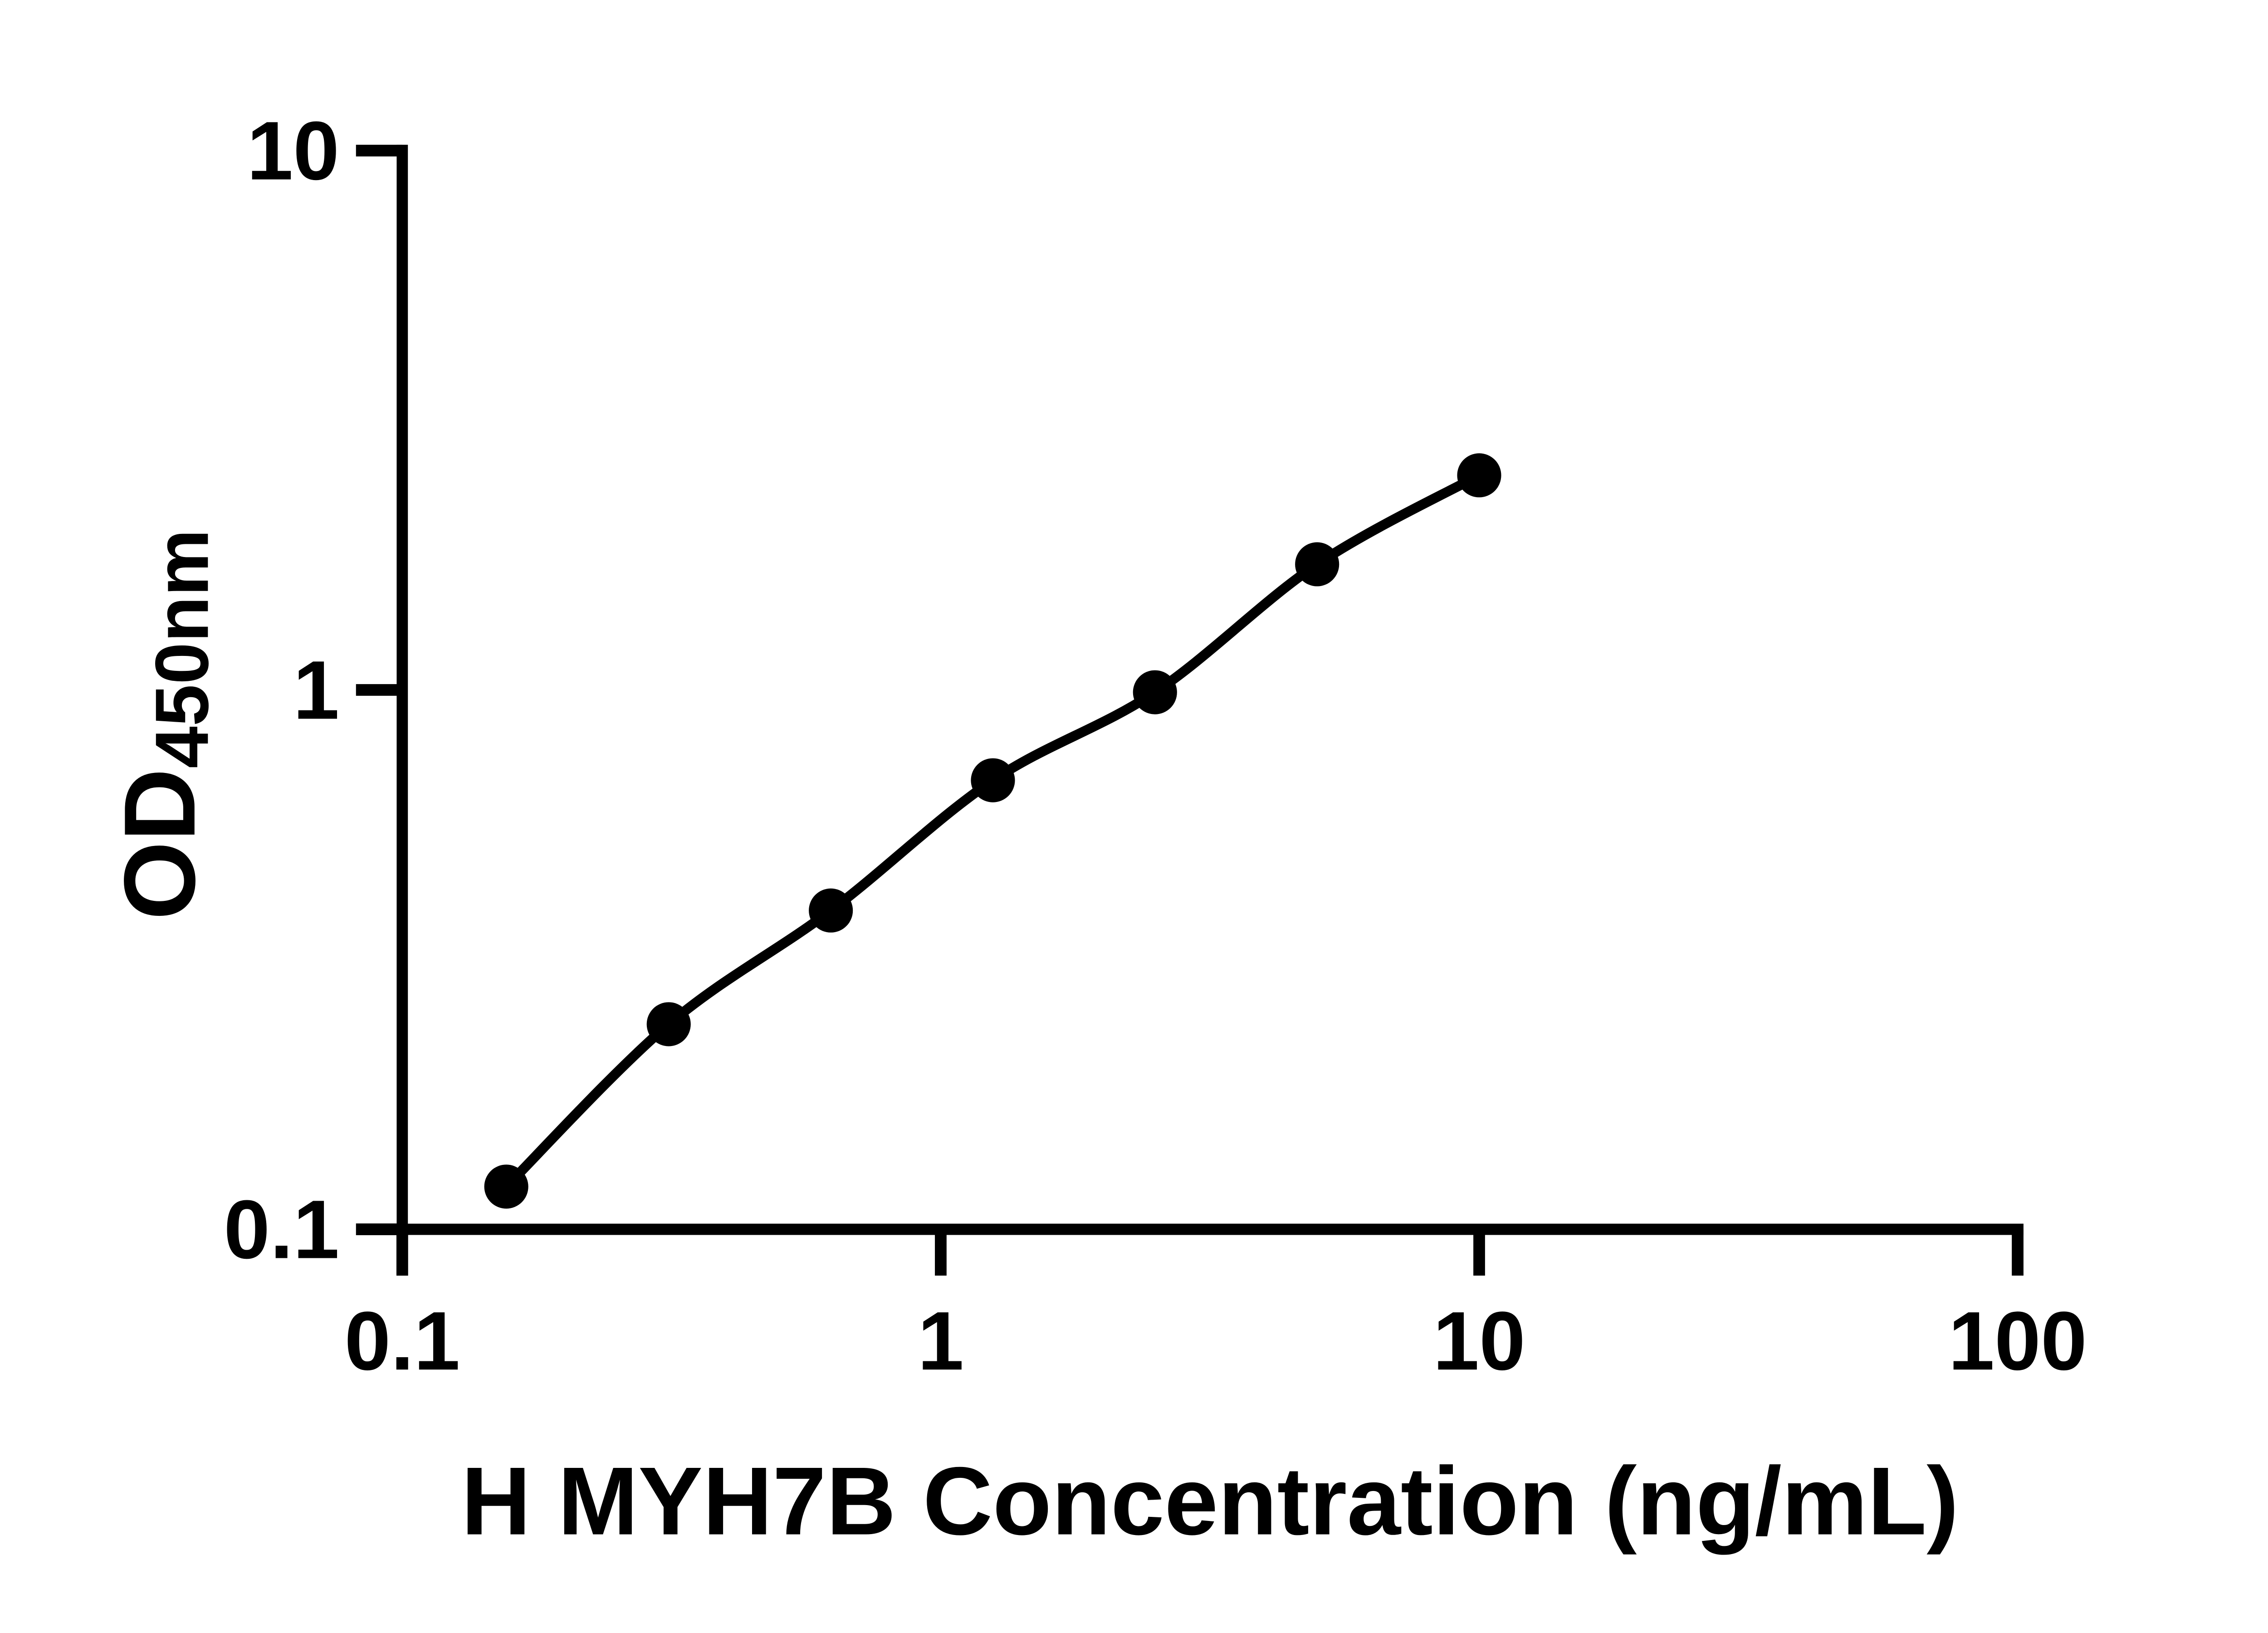  Describe the element at coordinates (282, 1229) in the screenshot. I see `y-tick-label-0.1: 0.1` at that location.